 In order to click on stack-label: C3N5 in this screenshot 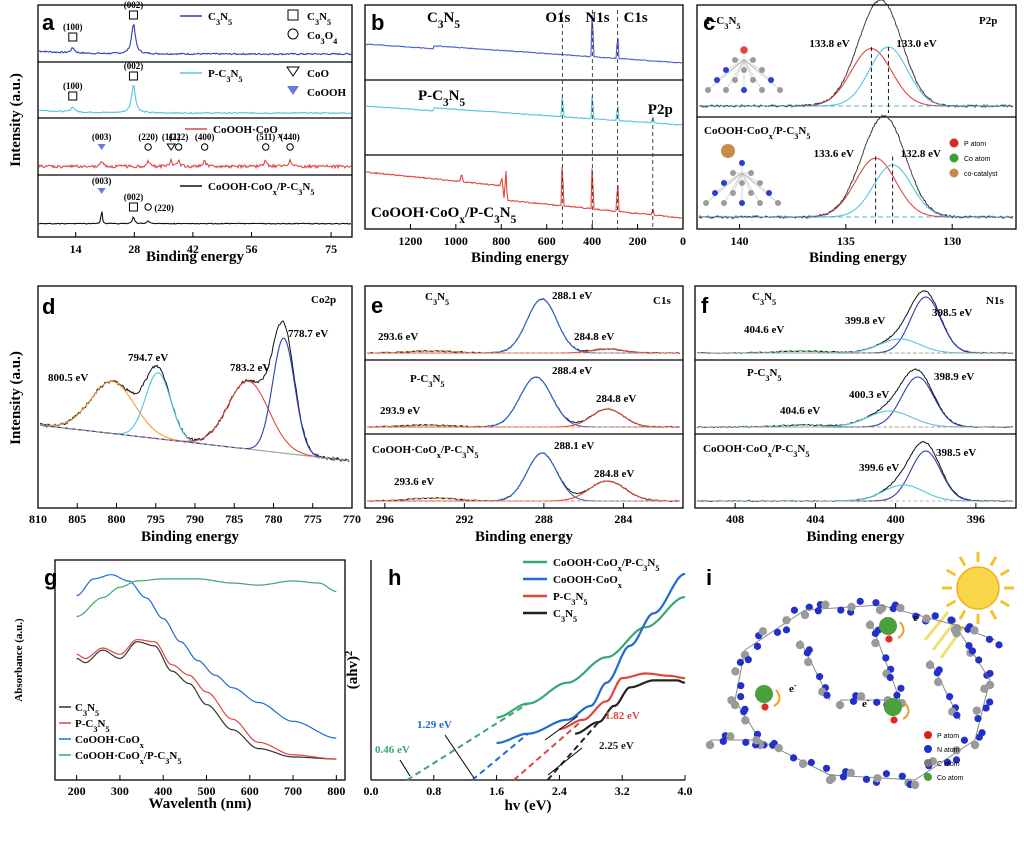, I will do `click(764, 299)`.